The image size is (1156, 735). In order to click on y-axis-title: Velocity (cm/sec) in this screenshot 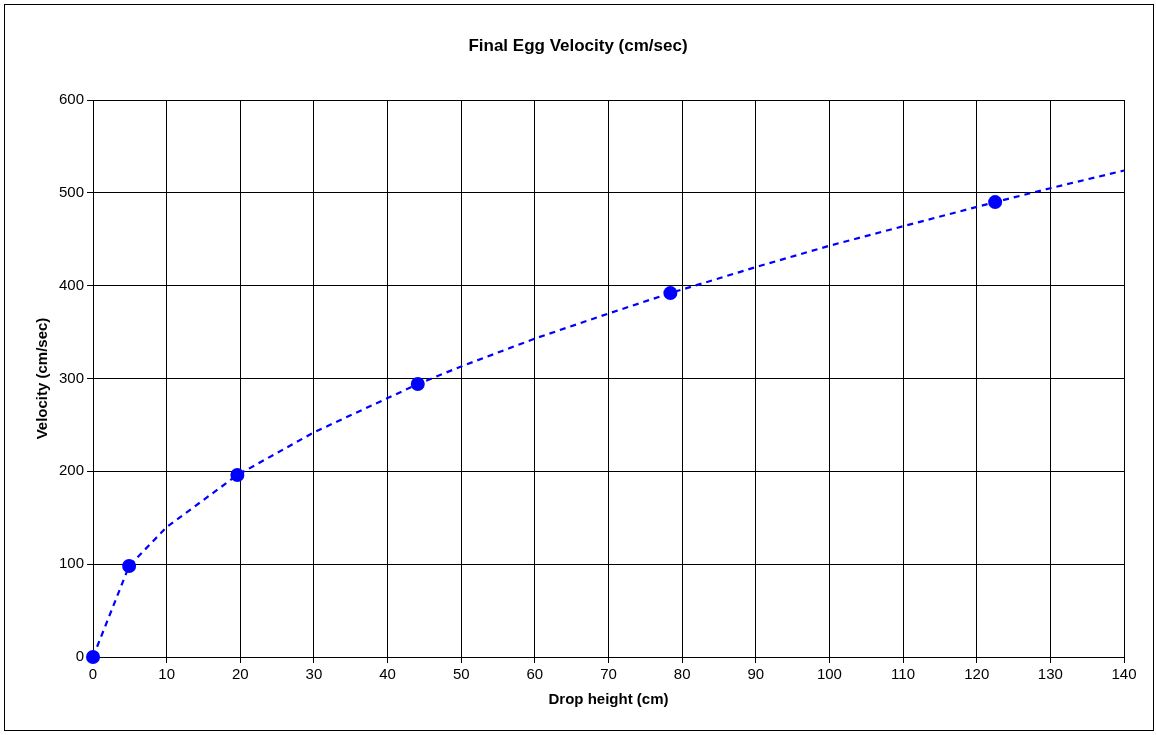, I will do `click(42, 378)`.